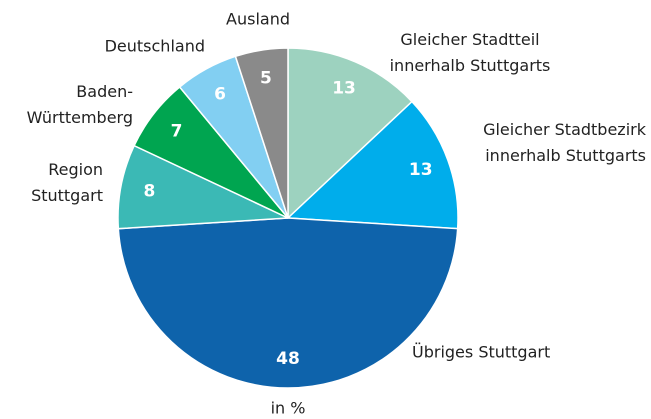 The image size is (651, 419). What do you see at coordinates (288, 359) in the screenshot?
I see `value-label: 48` at bounding box center [288, 359].